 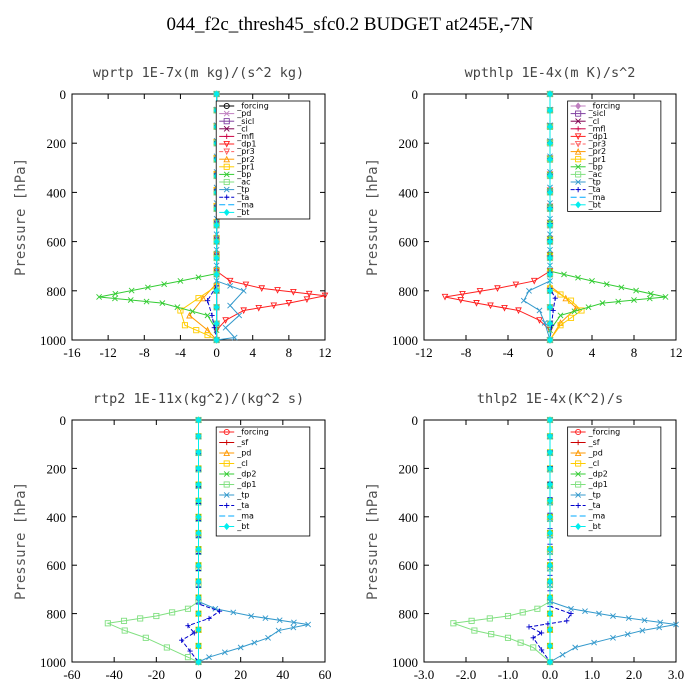 I want to click on x-tick-label: -20, so click(x=156, y=674).